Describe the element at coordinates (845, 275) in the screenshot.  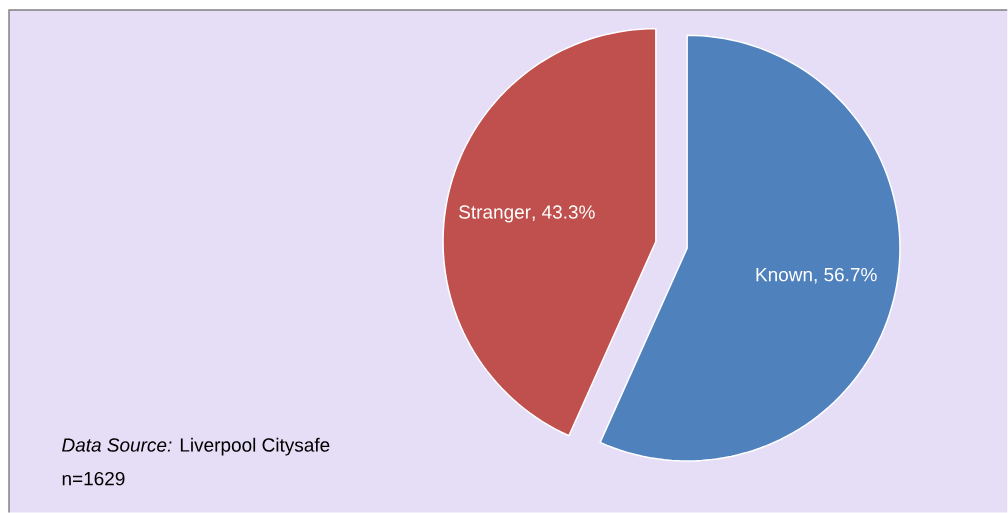
I see `data-label: , 56.7%` at that location.